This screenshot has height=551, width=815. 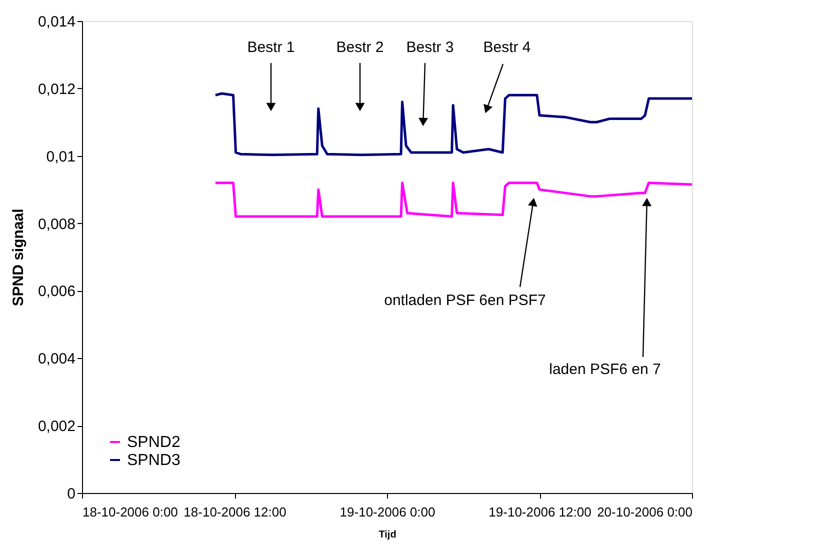 I want to click on y-tick-label: 0,012, so click(x=57, y=89).